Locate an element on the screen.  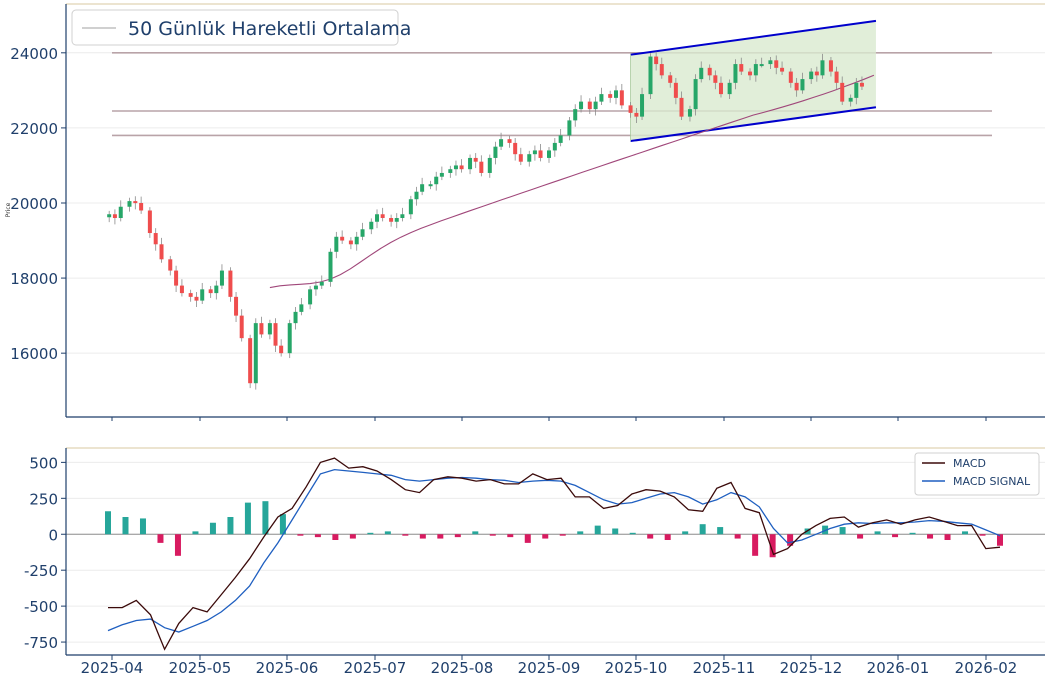
legend-label-macd: MACD is located at coordinates (969, 463).